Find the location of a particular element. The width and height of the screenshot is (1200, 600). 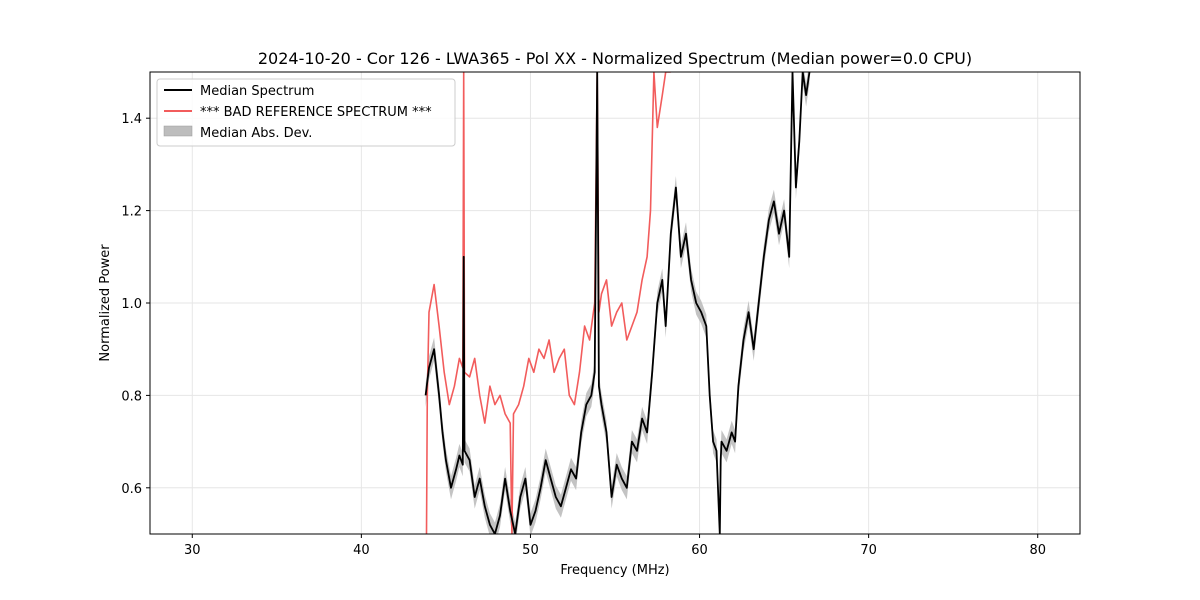

y-tick-label: 1.2 is located at coordinates (131, 212).